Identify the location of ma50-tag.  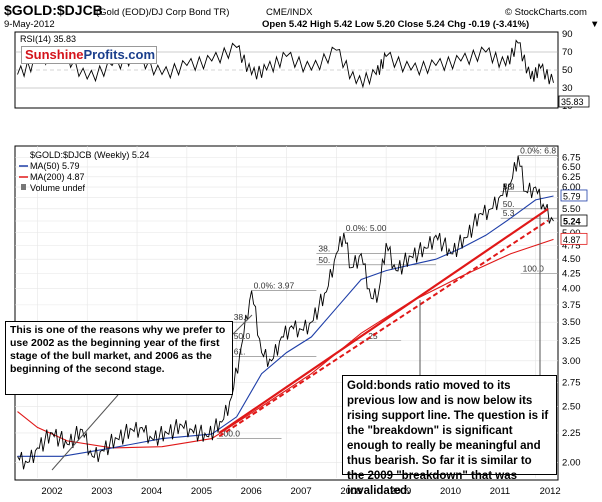
(574, 195).